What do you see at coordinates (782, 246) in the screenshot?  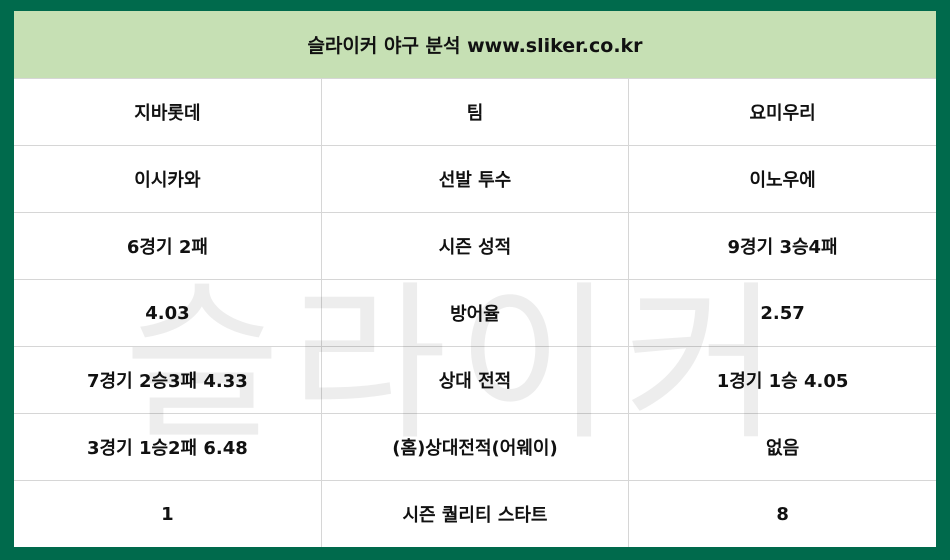 I see `away-team-cell: 9경기 3승4패` at bounding box center [782, 246].